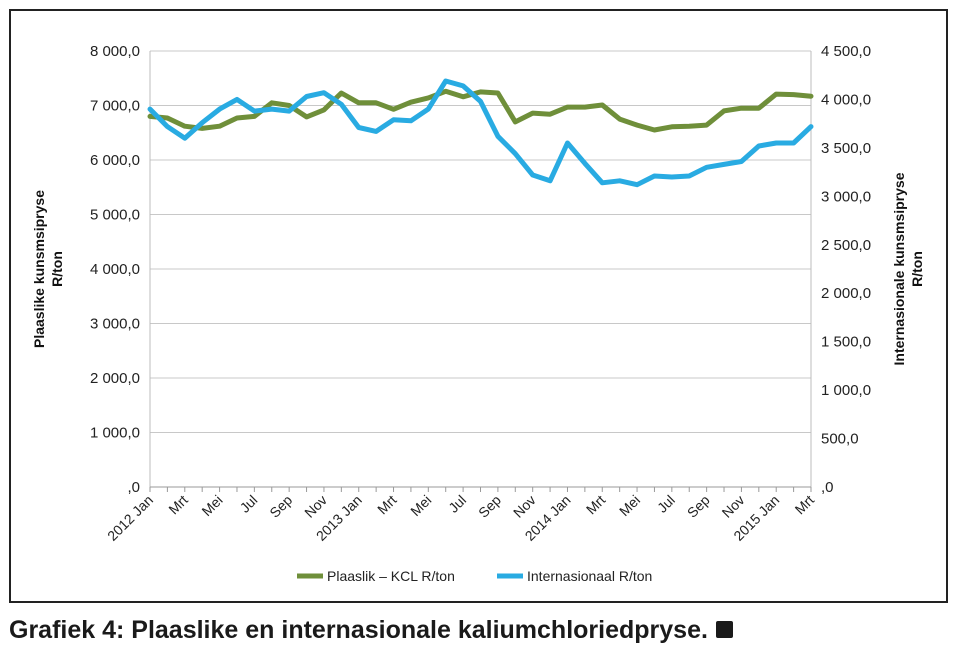 This screenshot has height=660, width=960. What do you see at coordinates (115, 215) in the screenshot?
I see `y-left-tick-label: 5 000,0` at bounding box center [115, 215].